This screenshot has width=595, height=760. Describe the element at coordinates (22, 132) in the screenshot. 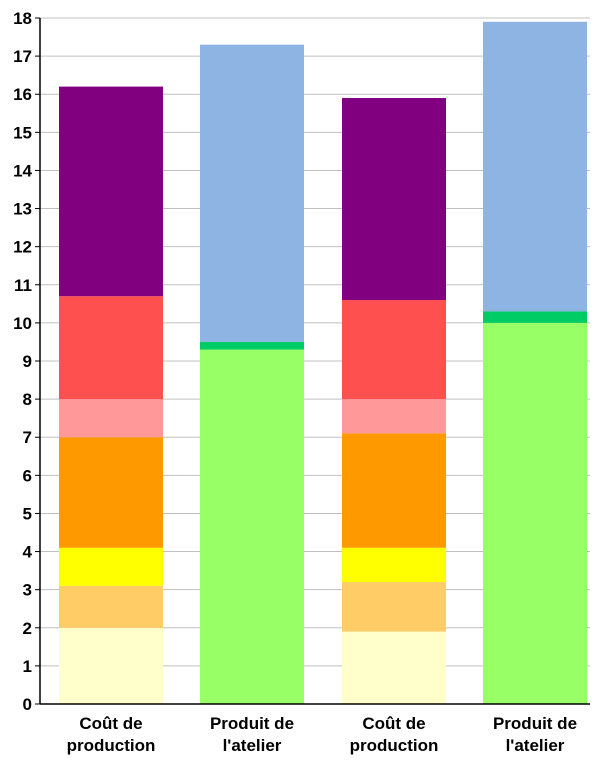

I see `y-tick-label: 15` at that location.